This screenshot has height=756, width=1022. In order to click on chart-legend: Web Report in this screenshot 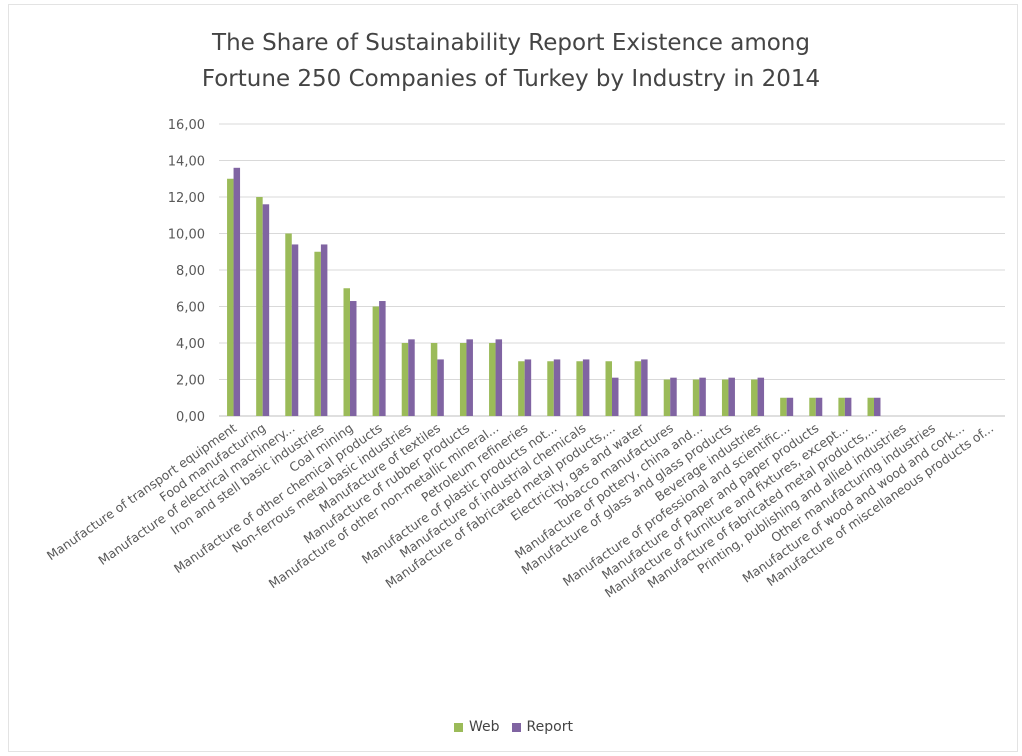, I will do `click(519, 727)`.